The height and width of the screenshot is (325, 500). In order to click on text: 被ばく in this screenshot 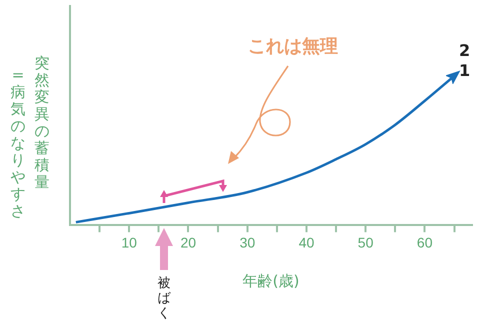, I will do `click(164, 298)`.